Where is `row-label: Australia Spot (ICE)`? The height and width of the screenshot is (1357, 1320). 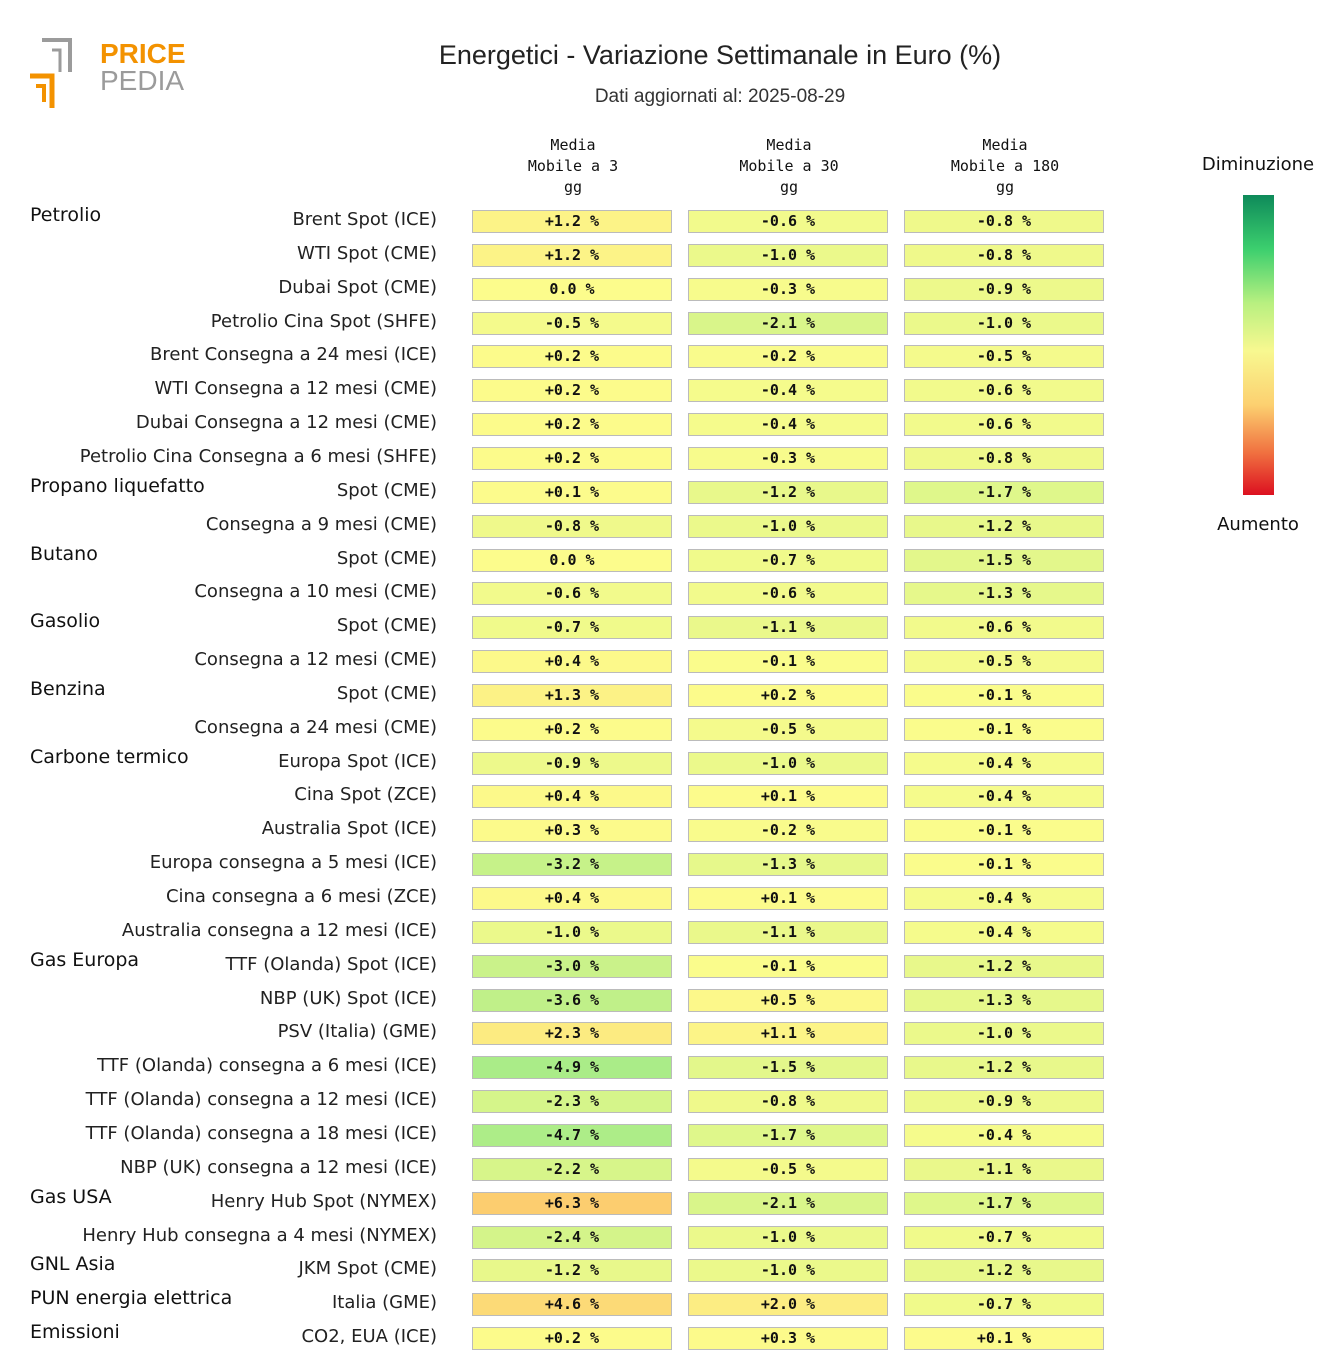 row-label: Australia Spot (ICE) is located at coordinates (349, 829).